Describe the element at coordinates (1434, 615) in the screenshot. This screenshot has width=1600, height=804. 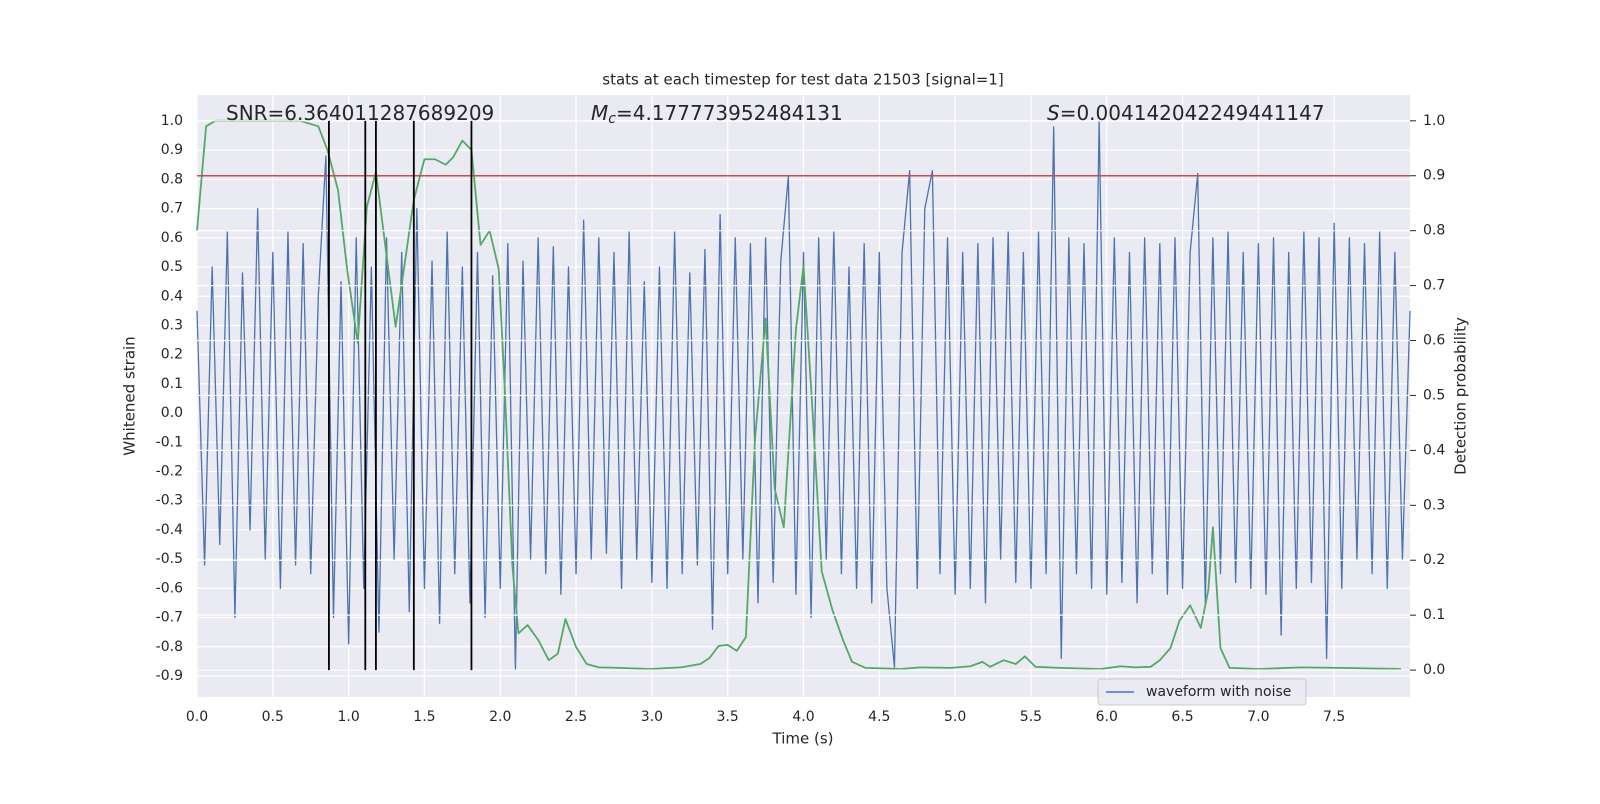
I see `y2-tick-label: 0.1` at that location.